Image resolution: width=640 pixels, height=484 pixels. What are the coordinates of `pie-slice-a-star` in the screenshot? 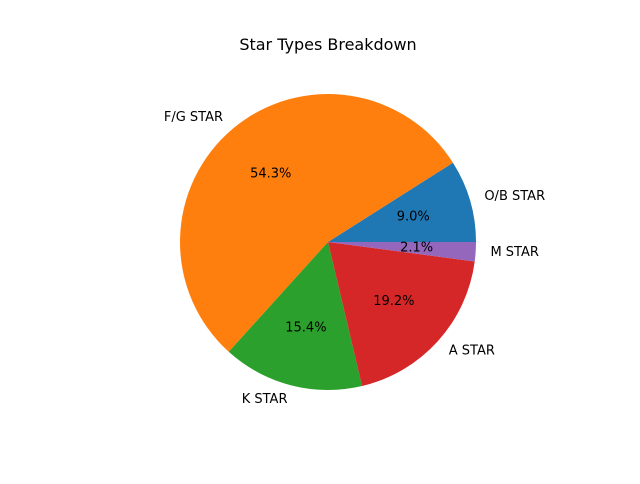 It's located at (401, 314).